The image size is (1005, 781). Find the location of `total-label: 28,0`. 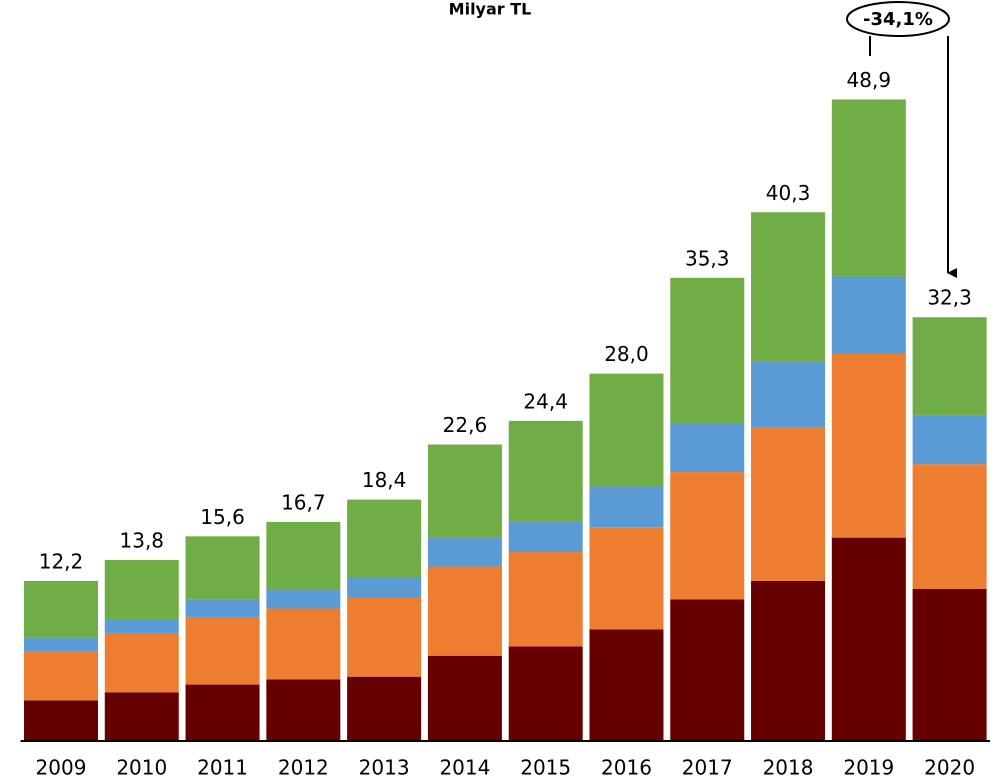

total-label: 28,0 is located at coordinates (626, 354).